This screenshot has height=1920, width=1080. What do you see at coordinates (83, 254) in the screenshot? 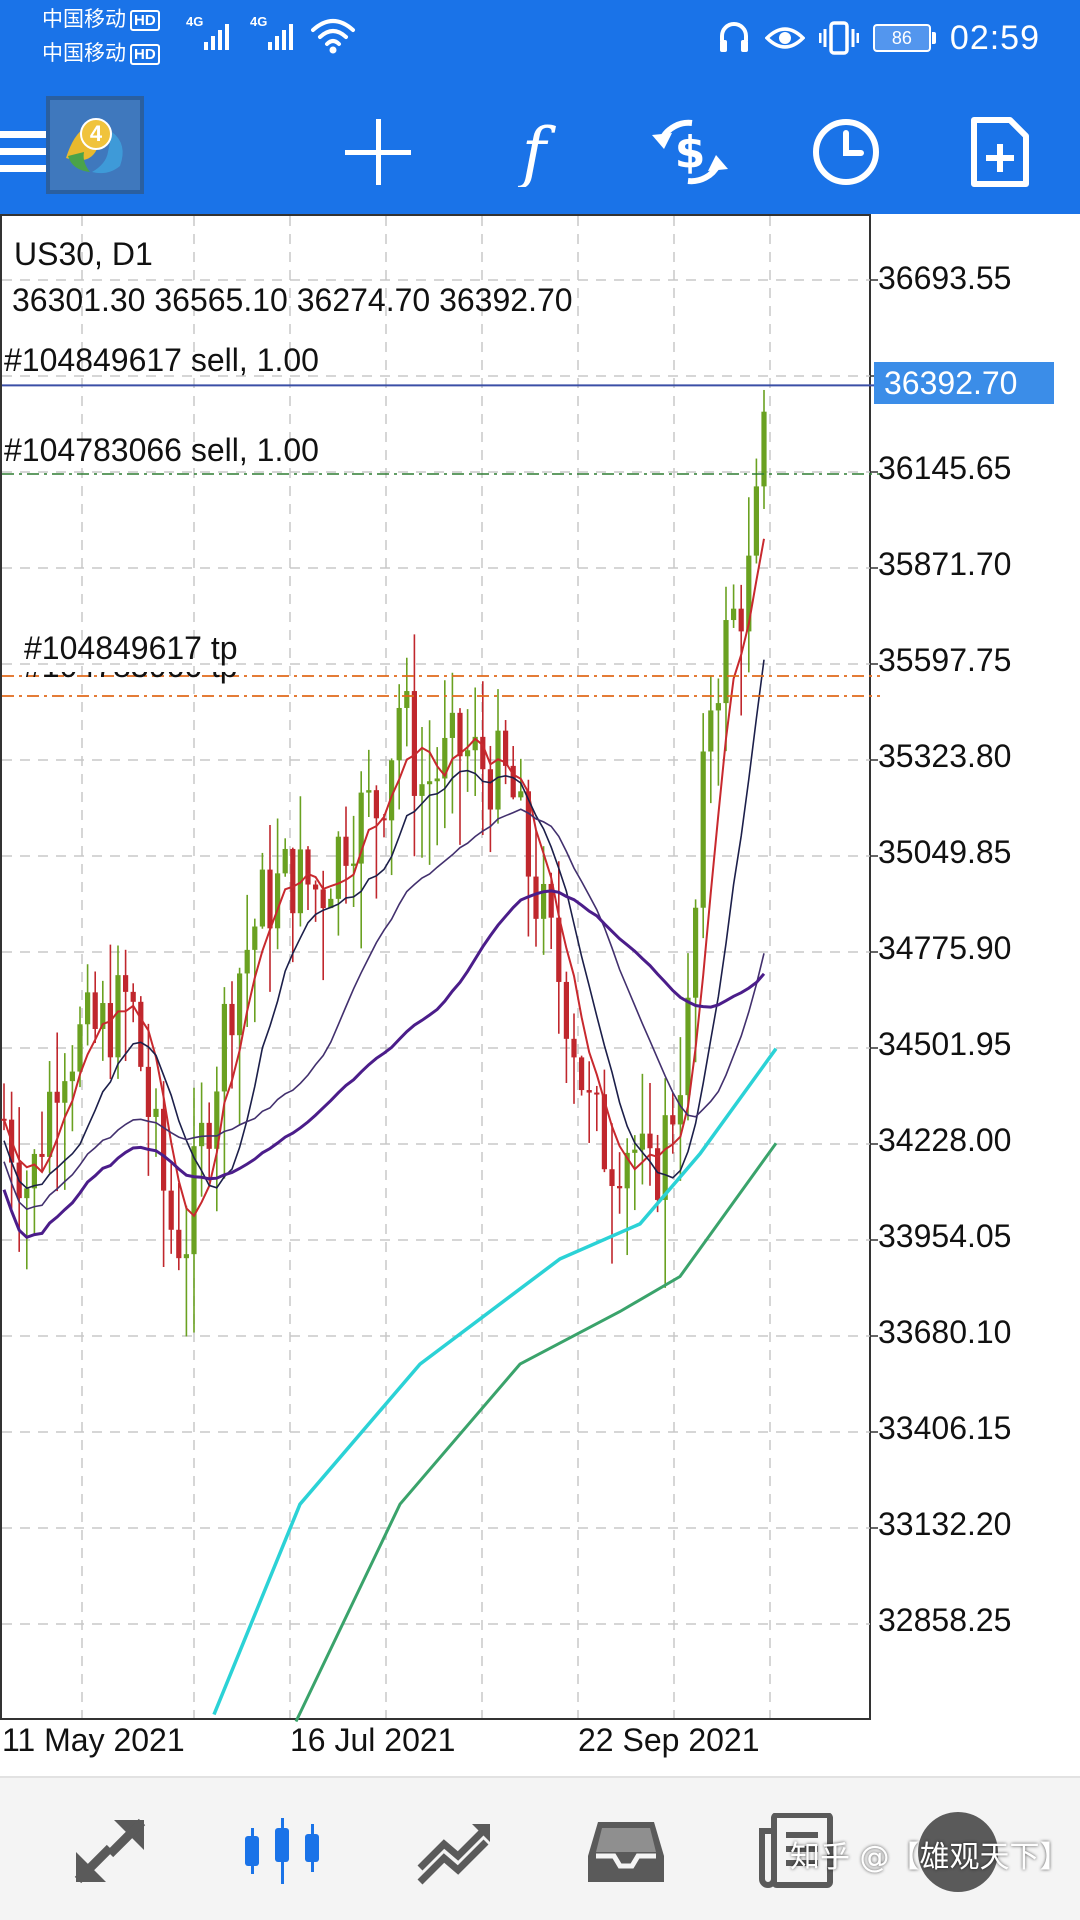
I see `symbol-label: US30, D1` at bounding box center [83, 254].